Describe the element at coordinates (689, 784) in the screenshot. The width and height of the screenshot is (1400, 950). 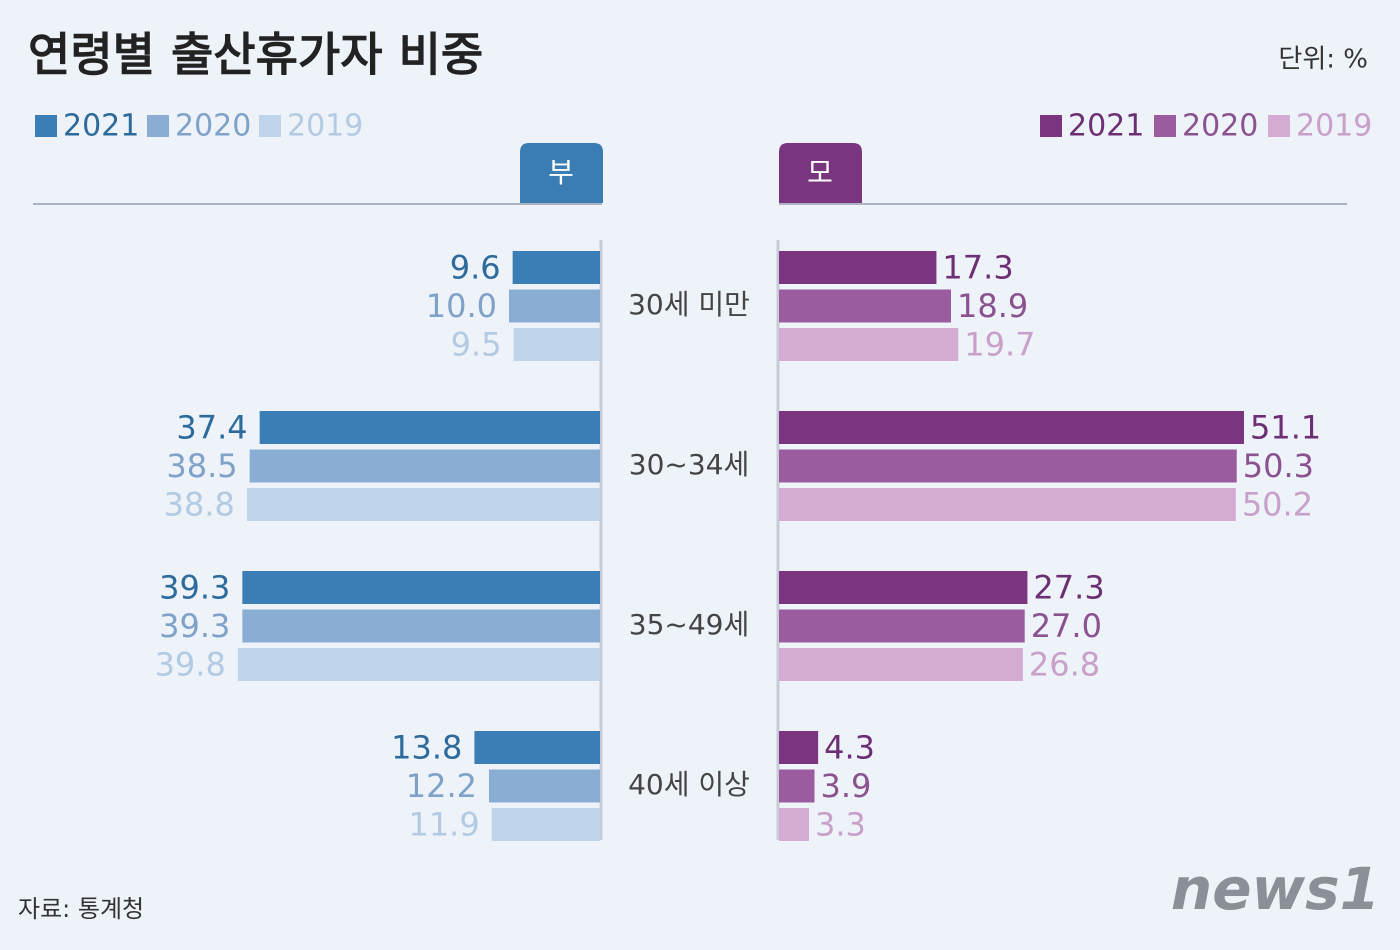
I see `category-label: 40세 이상` at that location.